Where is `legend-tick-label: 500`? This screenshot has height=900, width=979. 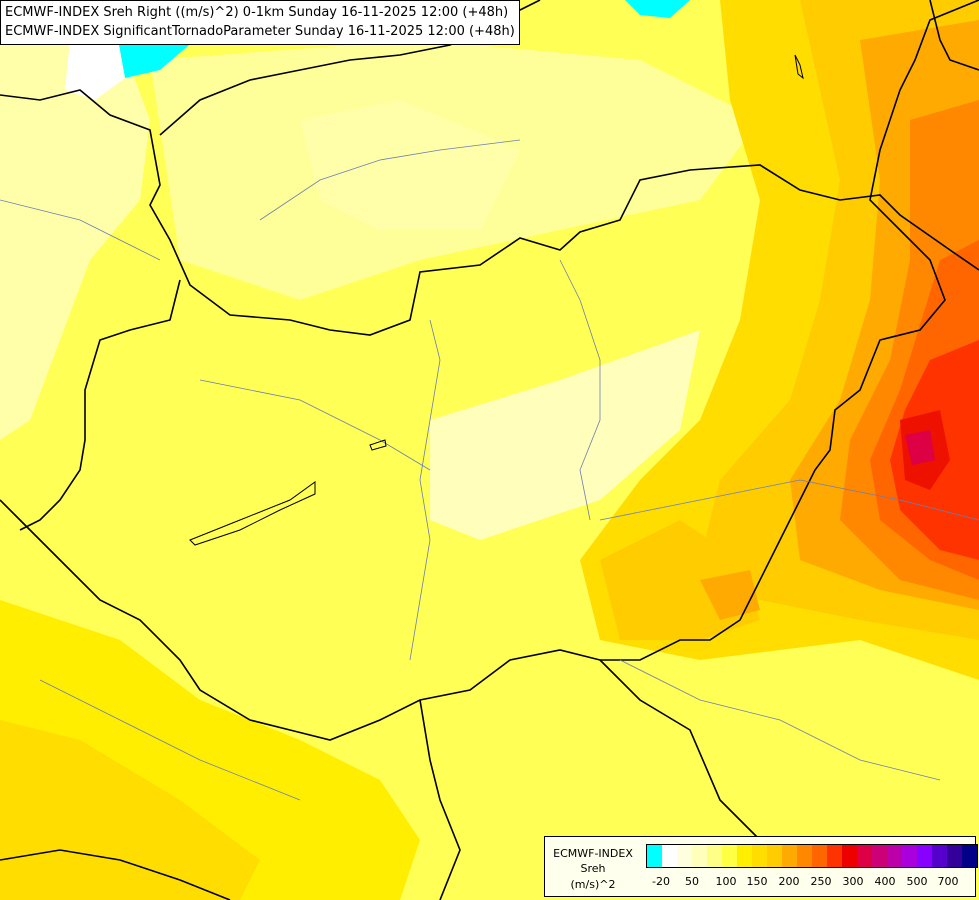
legend-tick-label: 500 is located at coordinates (917, 881).